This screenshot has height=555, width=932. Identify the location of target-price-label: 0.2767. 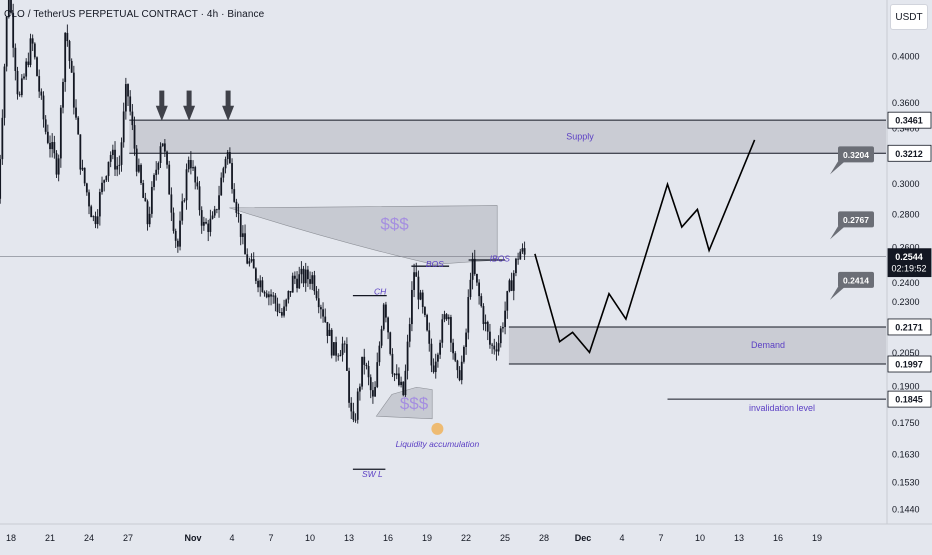
(856, 220).